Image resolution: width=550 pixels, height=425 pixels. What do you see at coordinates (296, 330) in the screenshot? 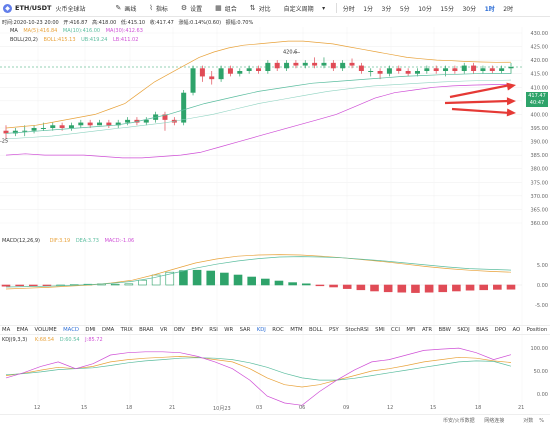
I see `indicator-tab-mtm: MTM` at bounding box center [296, 330].